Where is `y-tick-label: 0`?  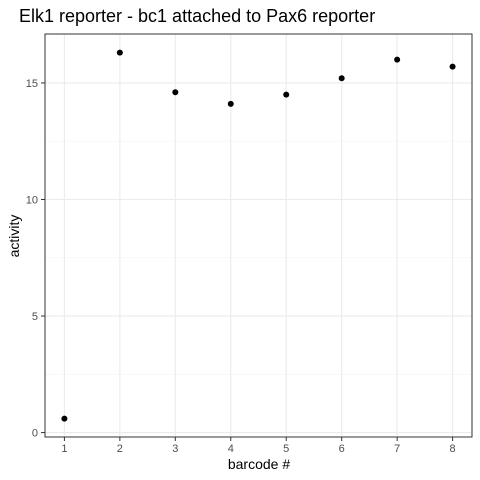 y-tick-label: 0 is located at coordinates (35, 434).